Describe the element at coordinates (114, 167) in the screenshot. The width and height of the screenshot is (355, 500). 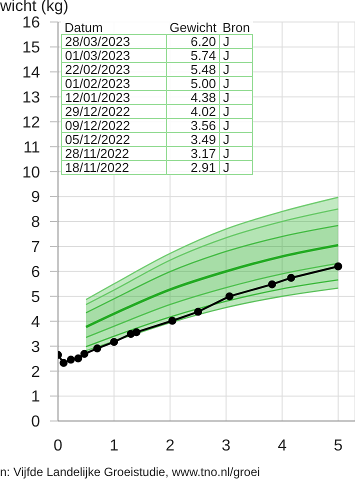
I see `annotation: 18/11/2022` at that location.